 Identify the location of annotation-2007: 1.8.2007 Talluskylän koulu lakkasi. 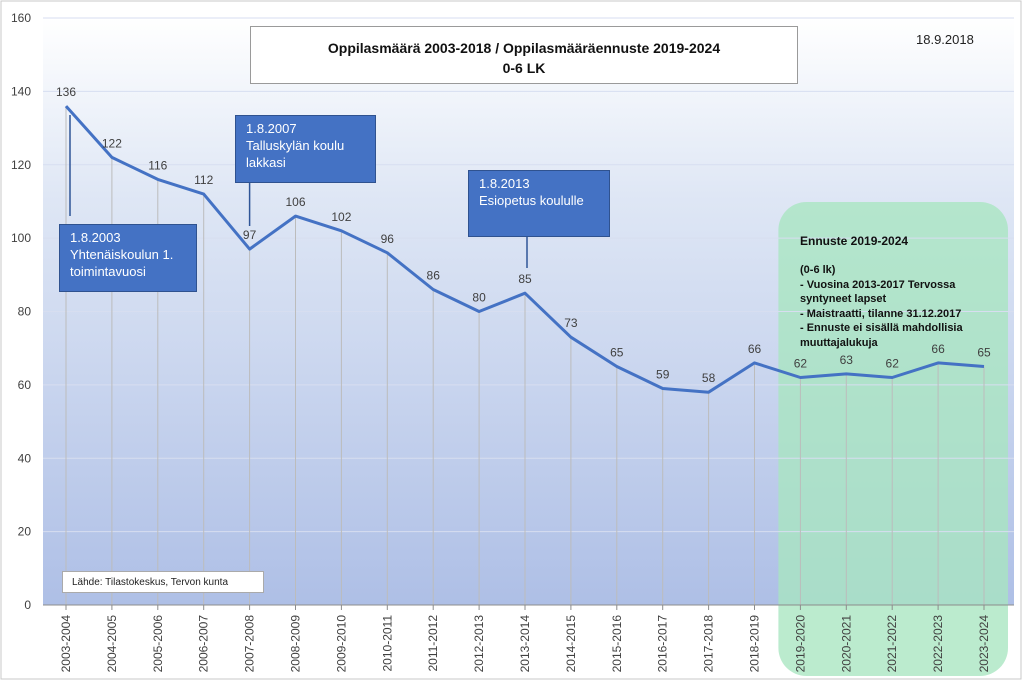
(305, 149).